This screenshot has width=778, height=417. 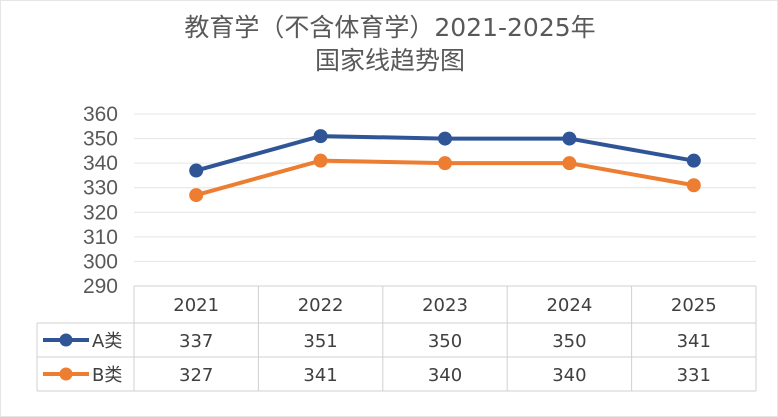 What do you see at coordinates (100, 139) in the screenshot?
I see `y-tick-label: 350` at bounding box center [100, 139].